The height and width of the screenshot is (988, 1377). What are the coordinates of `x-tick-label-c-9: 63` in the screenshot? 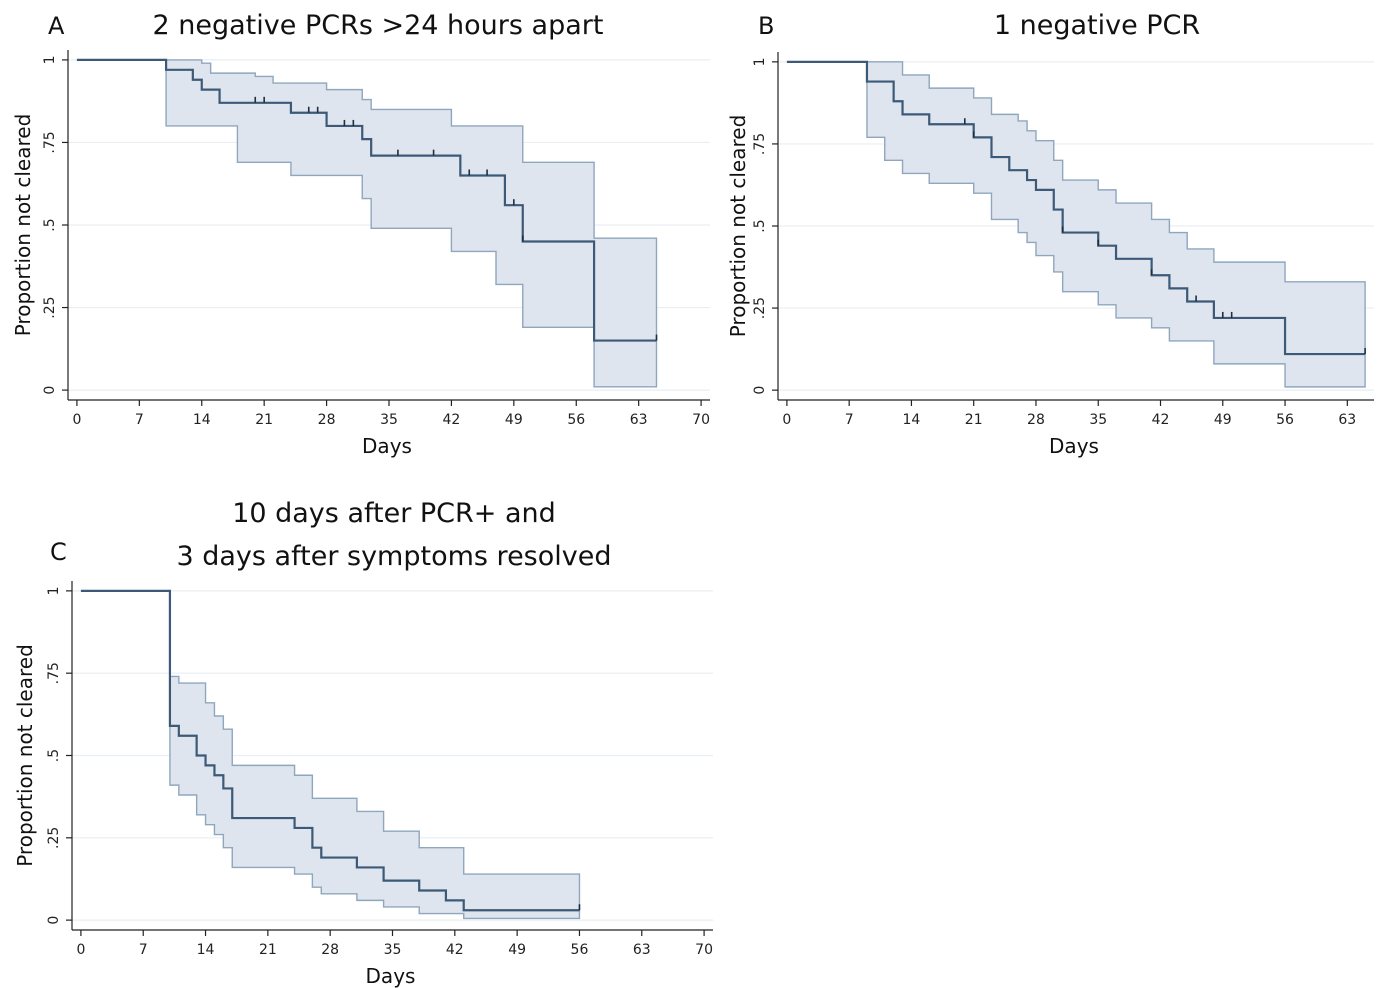 It's located at (642, 950).